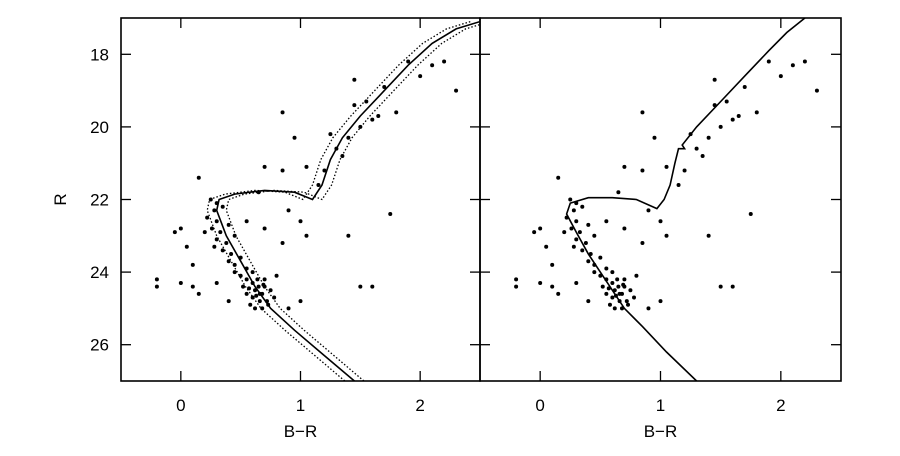  What do you see at coordinates (661, 431) in the screenshot?
I see `x-axis-label: B−R` at bounding box center [661, 431].